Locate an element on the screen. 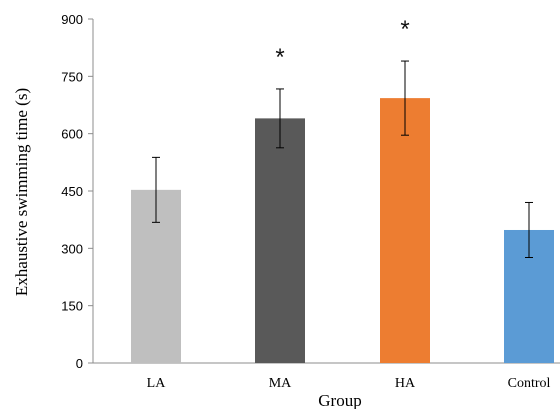 The image size is (560, 409). category-labels: LA MA HA Control is located at coordinates (349, 383).